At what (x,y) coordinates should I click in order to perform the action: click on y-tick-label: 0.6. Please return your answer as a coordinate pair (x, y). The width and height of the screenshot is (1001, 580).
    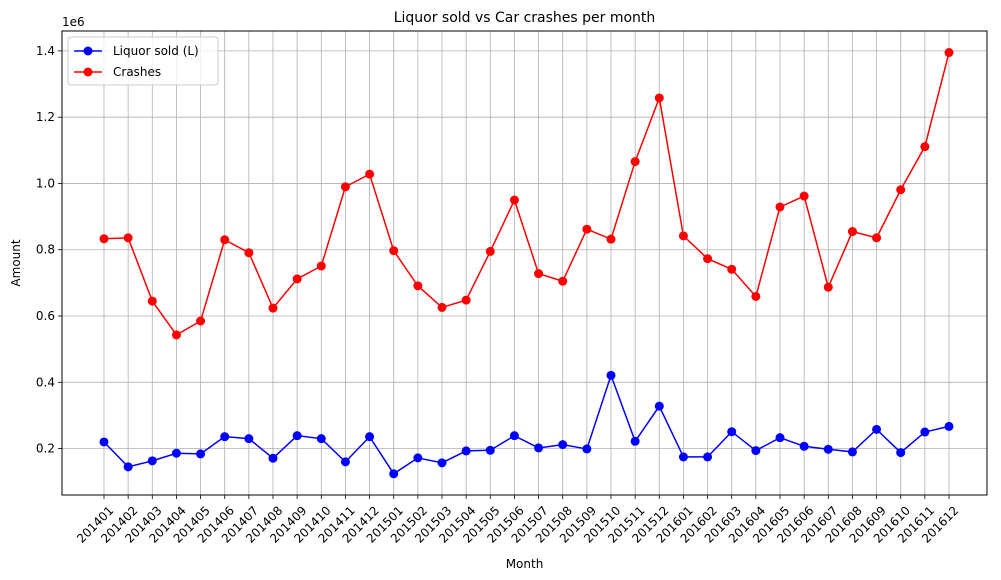
    Looking at the image, I should click on (45, 316).